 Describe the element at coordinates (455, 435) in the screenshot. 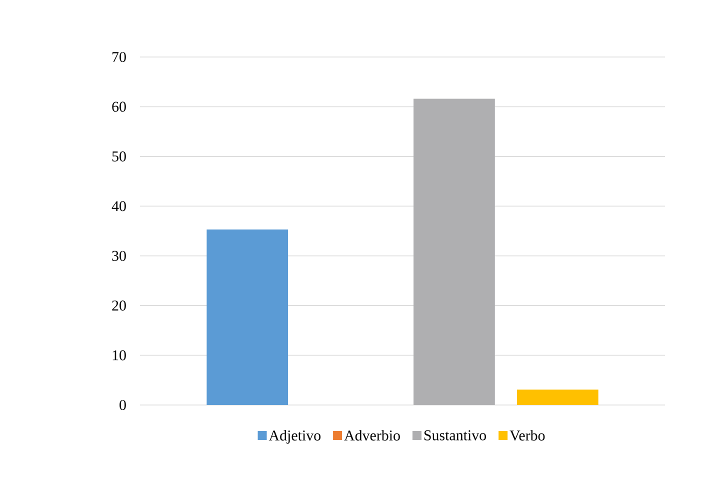

I see `legend-label: Sustantivo` at that location.